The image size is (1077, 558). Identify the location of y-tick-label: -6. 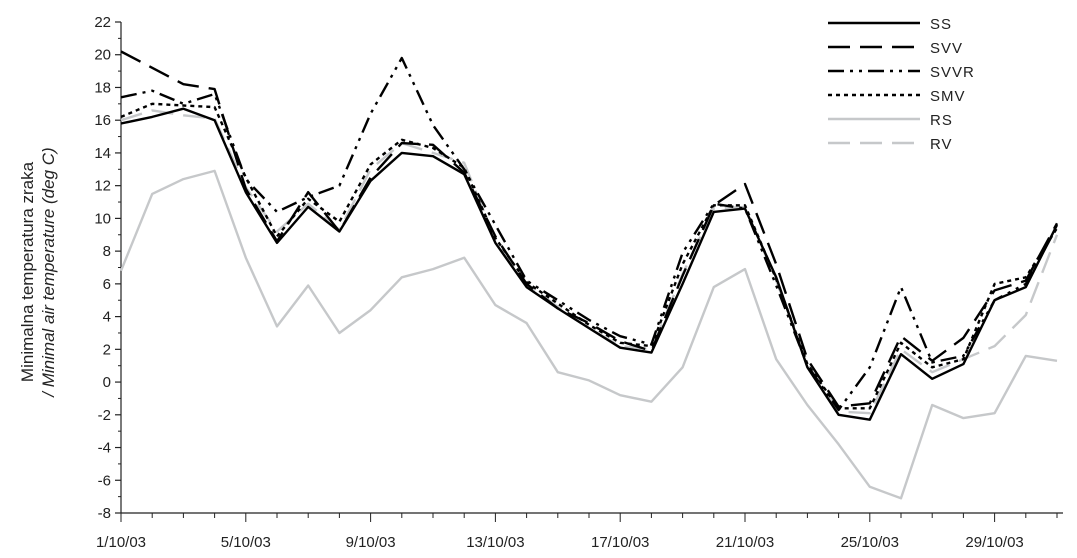
(104, 480).